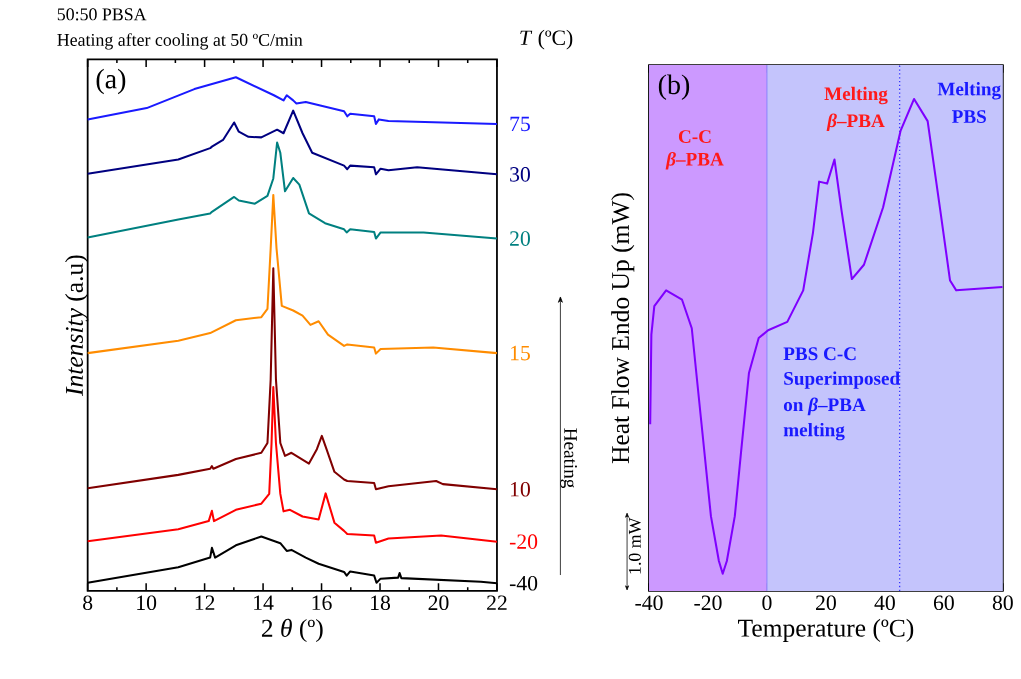 Image resolution: width=1021 pixels, height=679 pixels. Describe the element at coordinates (674, 87) in the screenshot. I see `annotation: (b)` at that location.